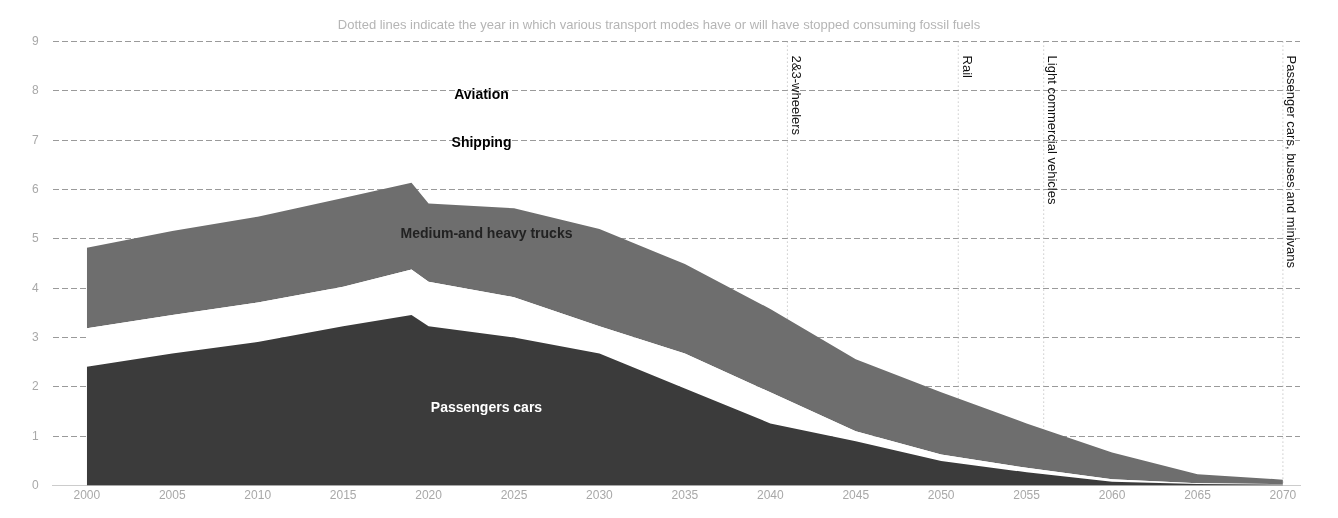 The height and width of the screenshot is (518, 1338). I want to click on ref-line-label: Rail, so click(967, 67).